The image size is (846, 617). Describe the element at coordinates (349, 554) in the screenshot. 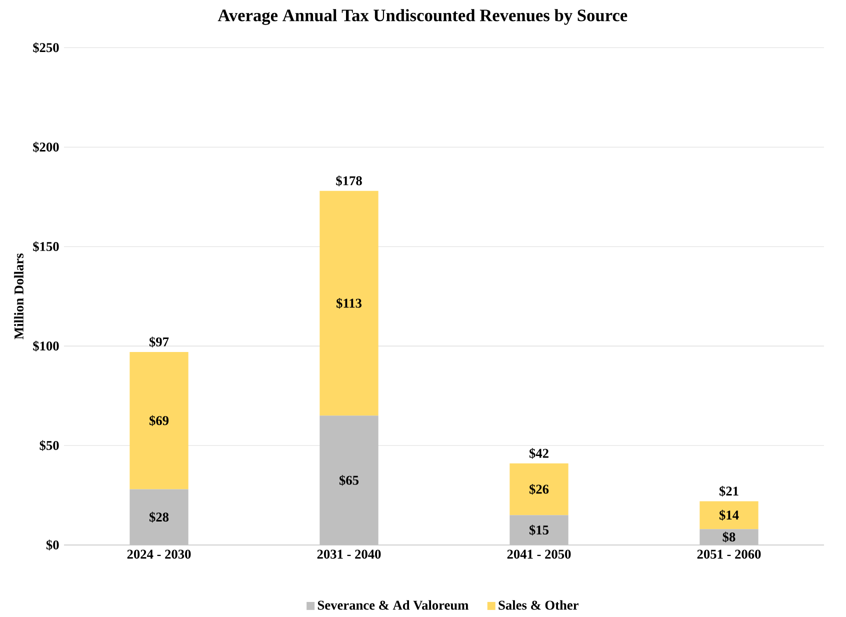

I see `x-tick-label: 2031 - 2040` at that location.